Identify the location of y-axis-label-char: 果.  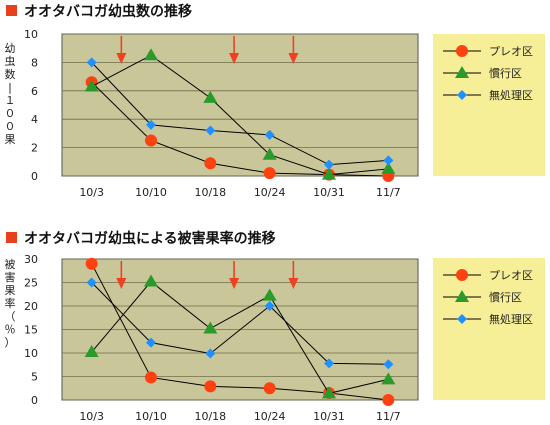
(10, 139).